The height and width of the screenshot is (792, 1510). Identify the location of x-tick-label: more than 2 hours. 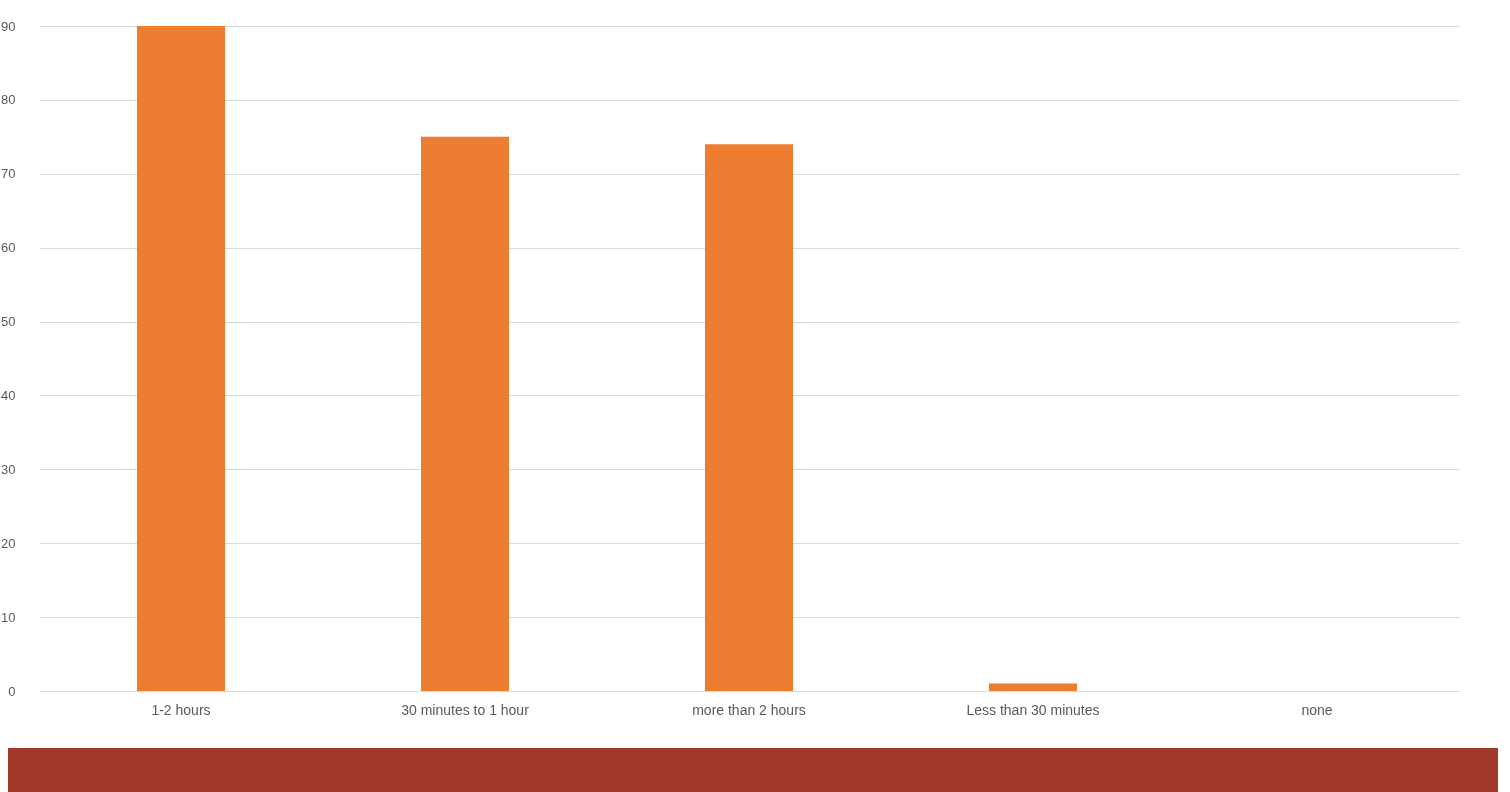
(749, 709).